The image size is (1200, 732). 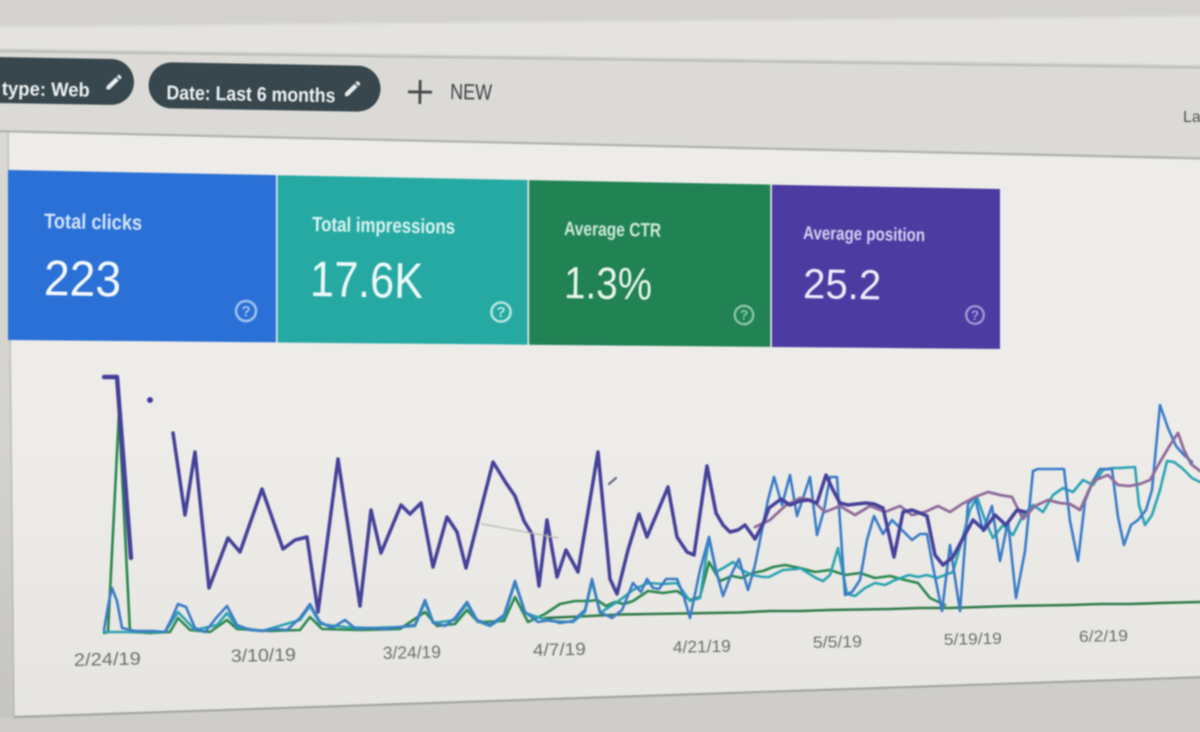 I want to click on svg-text: Total clicks, so click(x=93, y=222).